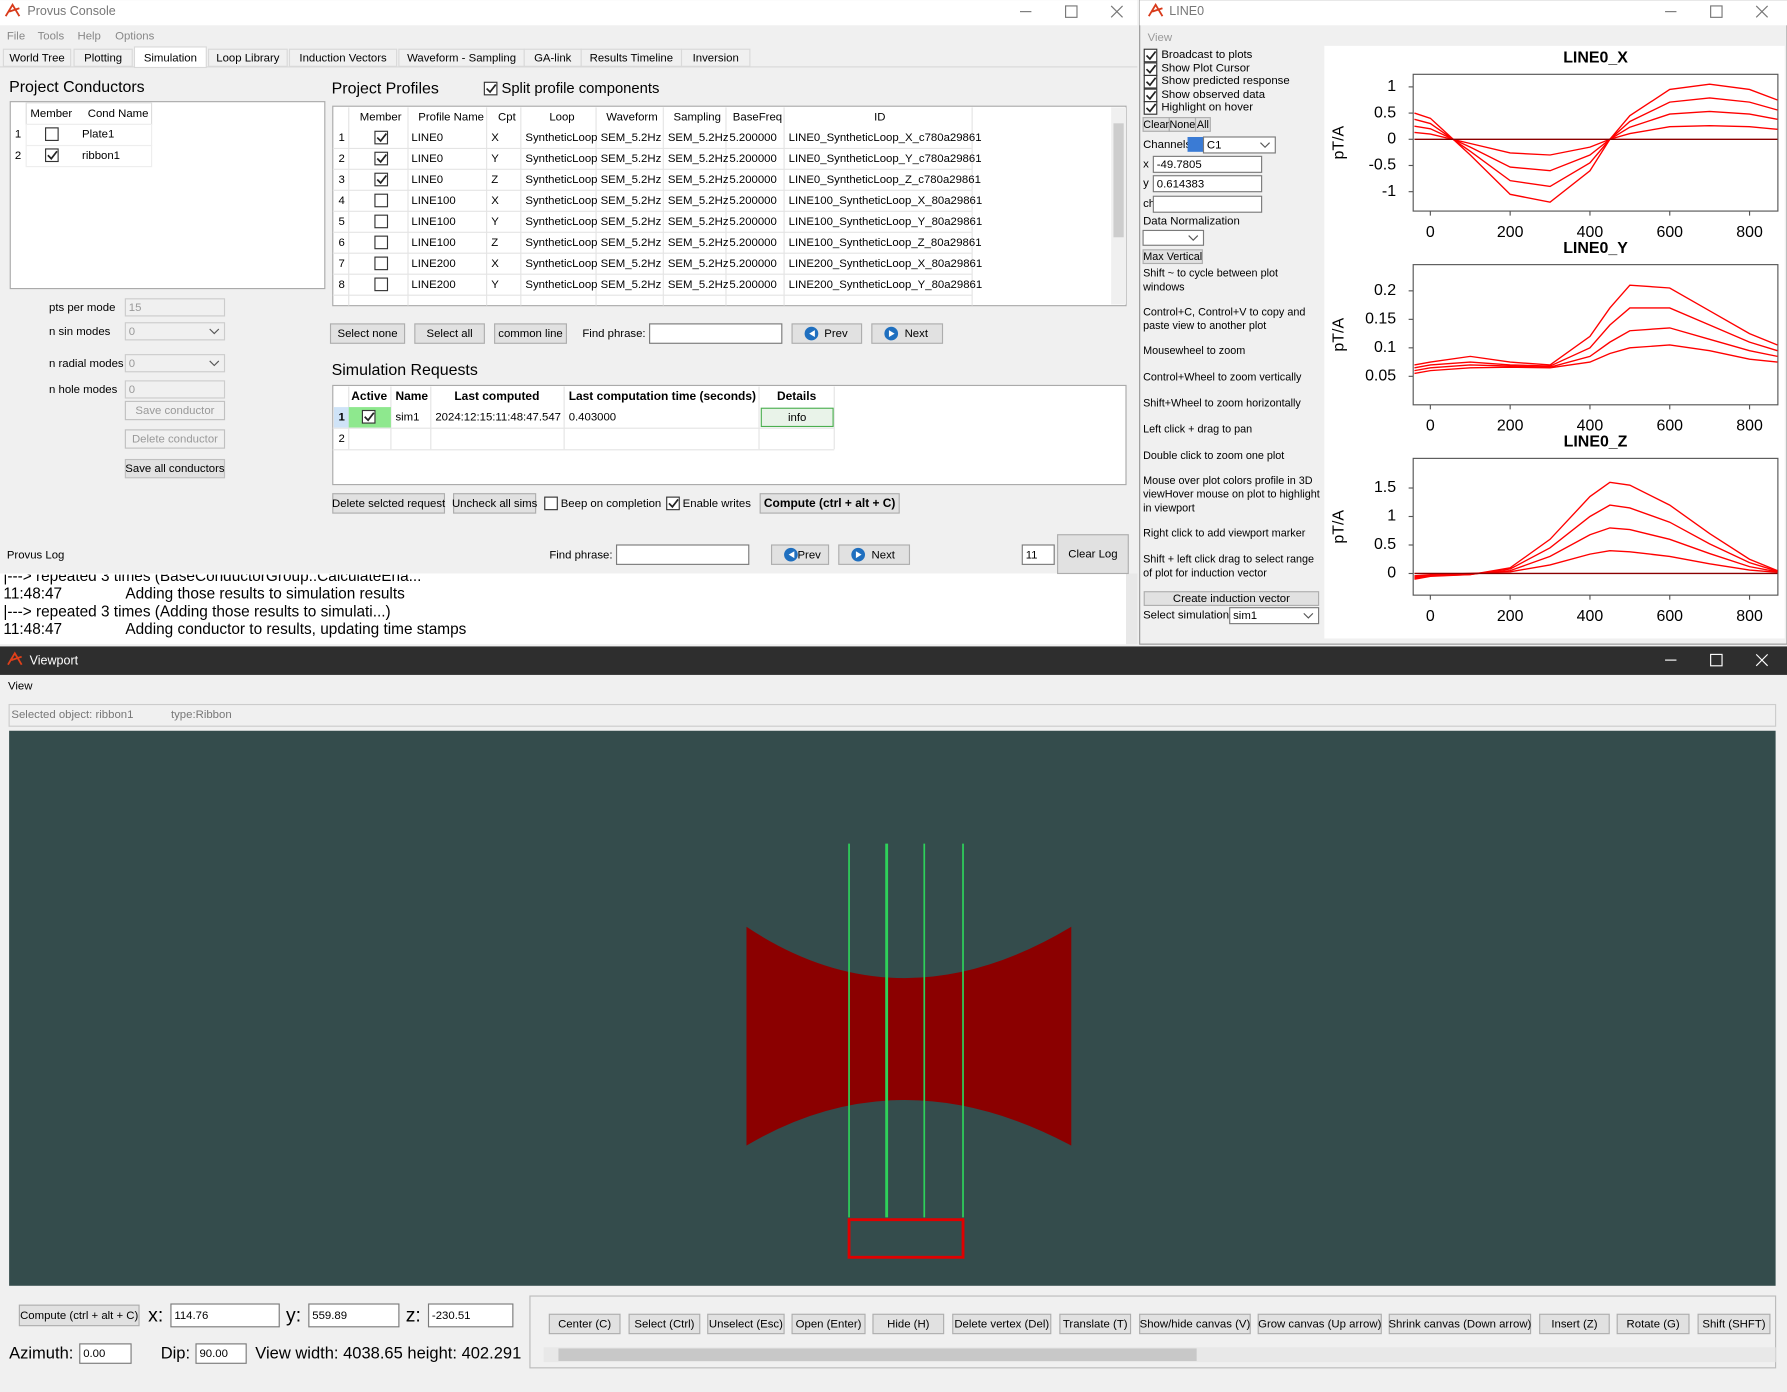 This screenshot has width=1787, height=1392. What do you see at coordinates (1459, 1325) in the screenshot?
I see `button: Shrink canvas (Down arrow)` at bounding box center [1459, 1325].